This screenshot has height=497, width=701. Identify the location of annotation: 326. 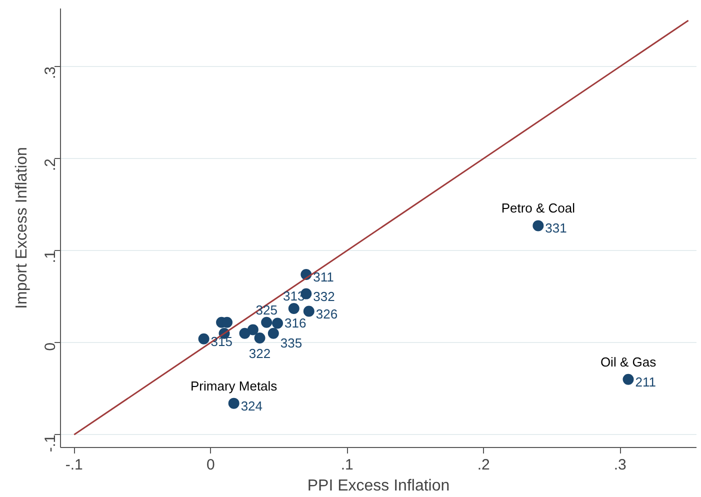
(327, 314).